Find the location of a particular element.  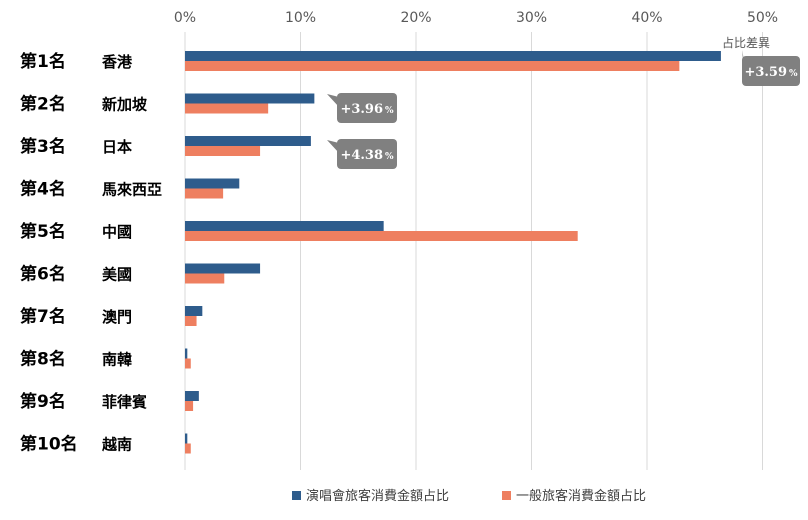

rank-label: 第7名 is located at coordinates (43, 316).